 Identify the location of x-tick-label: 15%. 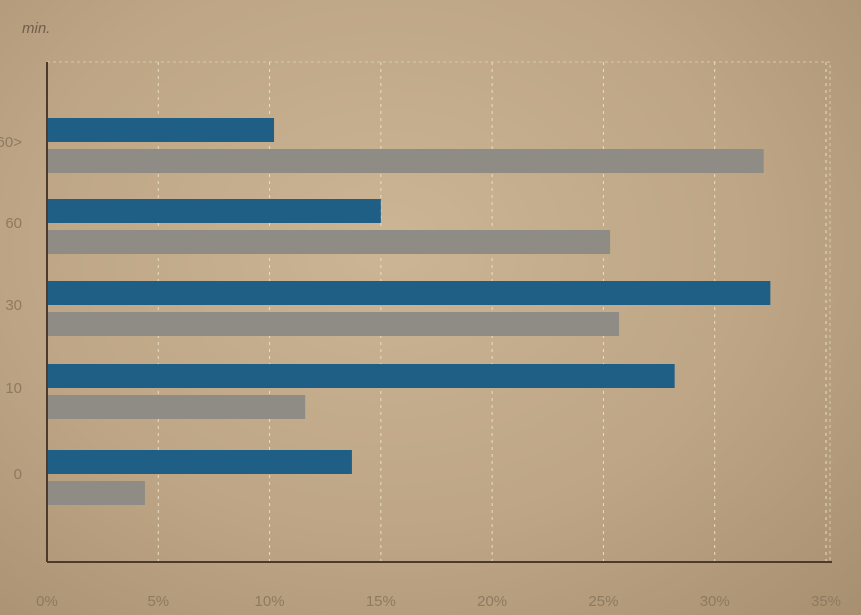
(381, 601).